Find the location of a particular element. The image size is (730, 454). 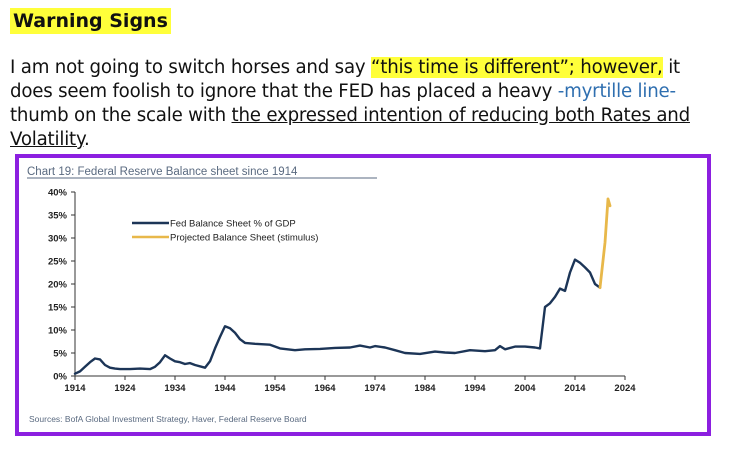

y-tick-label: 15% is located at coordinates (58, 308).